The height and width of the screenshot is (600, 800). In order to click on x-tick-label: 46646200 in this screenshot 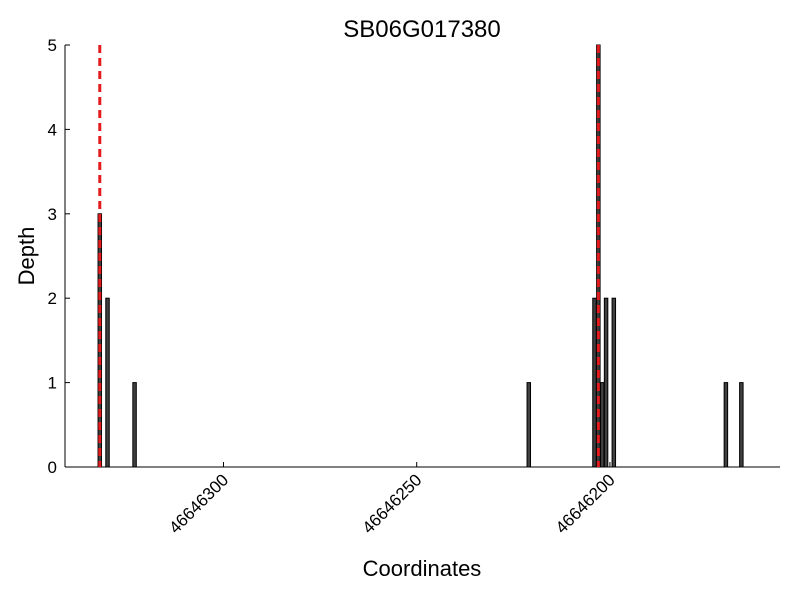, I will do `click(585, 503)`.